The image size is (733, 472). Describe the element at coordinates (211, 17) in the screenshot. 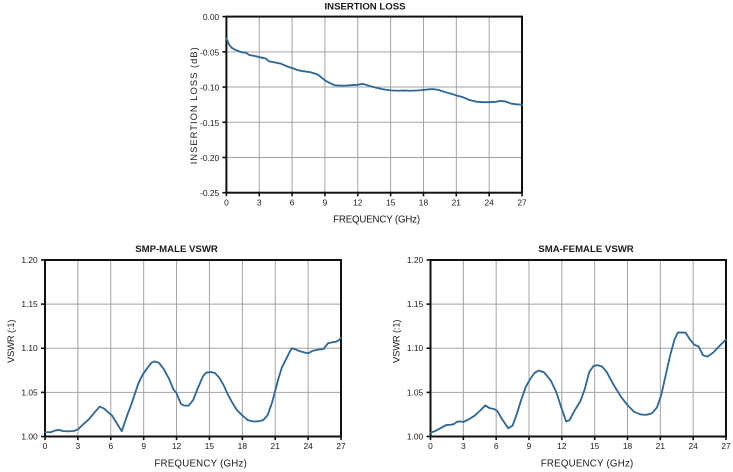

I see `svg-text: 0.00` at that location.